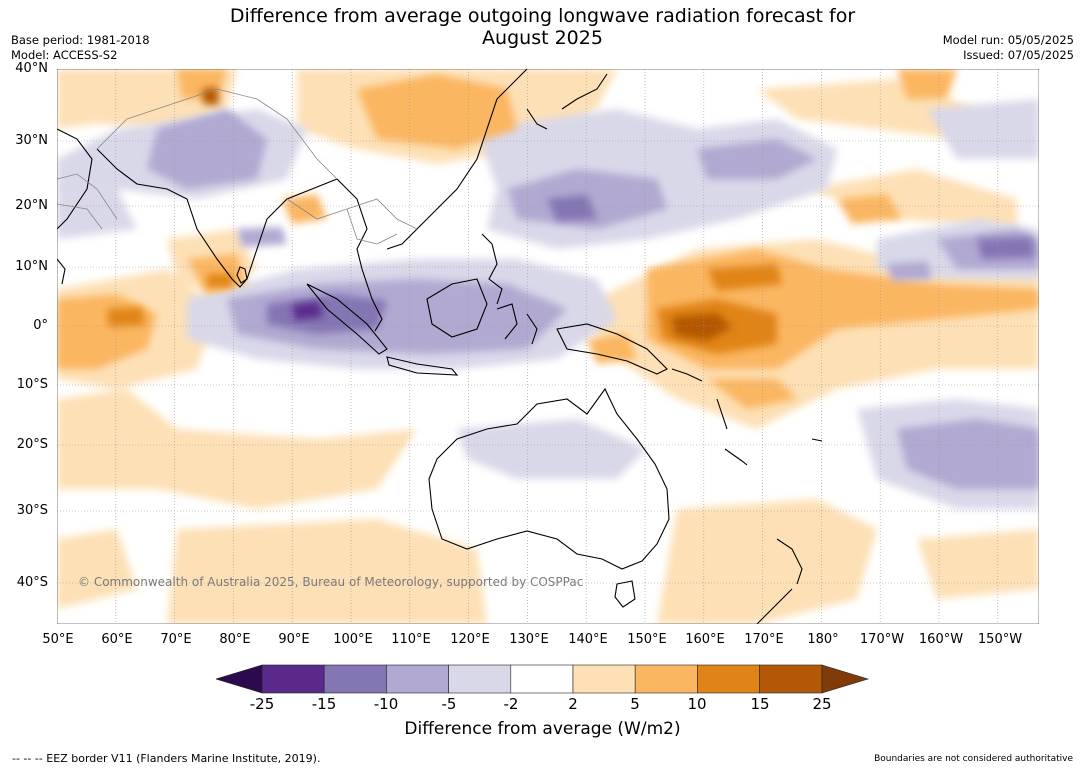  I want to click on lon-tick-180: 180°, so click(823, 639).